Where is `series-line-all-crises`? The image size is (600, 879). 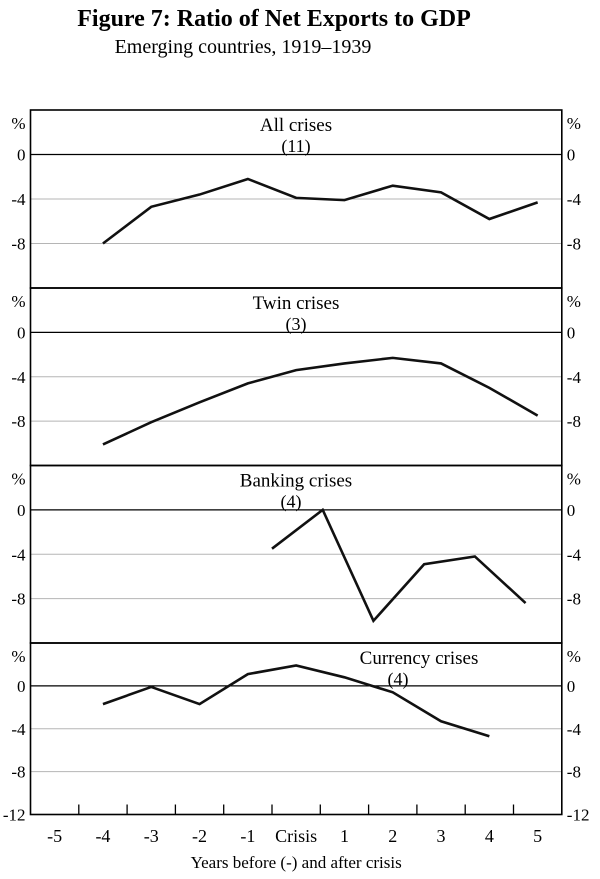 series-line-all-crises is located at coordinates (320, 211).